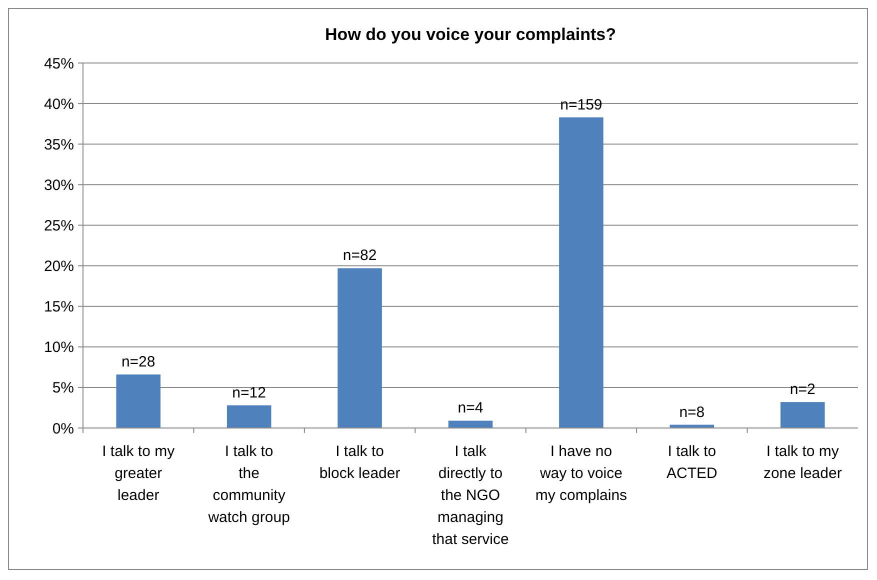 The height and width of the screenshot is (580, 877). I want to click on annotation: n=12, so click(249, 393).